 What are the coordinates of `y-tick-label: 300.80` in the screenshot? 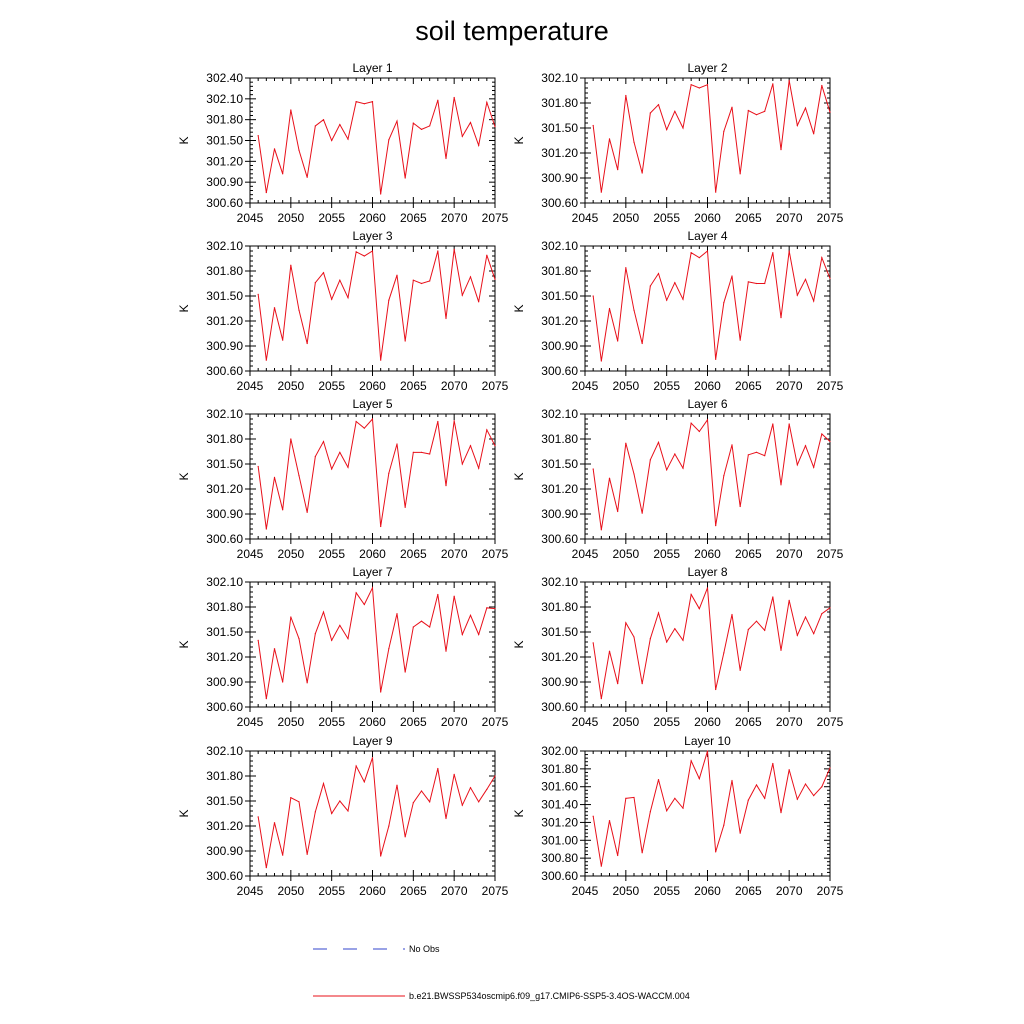 It's located at (559, 858).